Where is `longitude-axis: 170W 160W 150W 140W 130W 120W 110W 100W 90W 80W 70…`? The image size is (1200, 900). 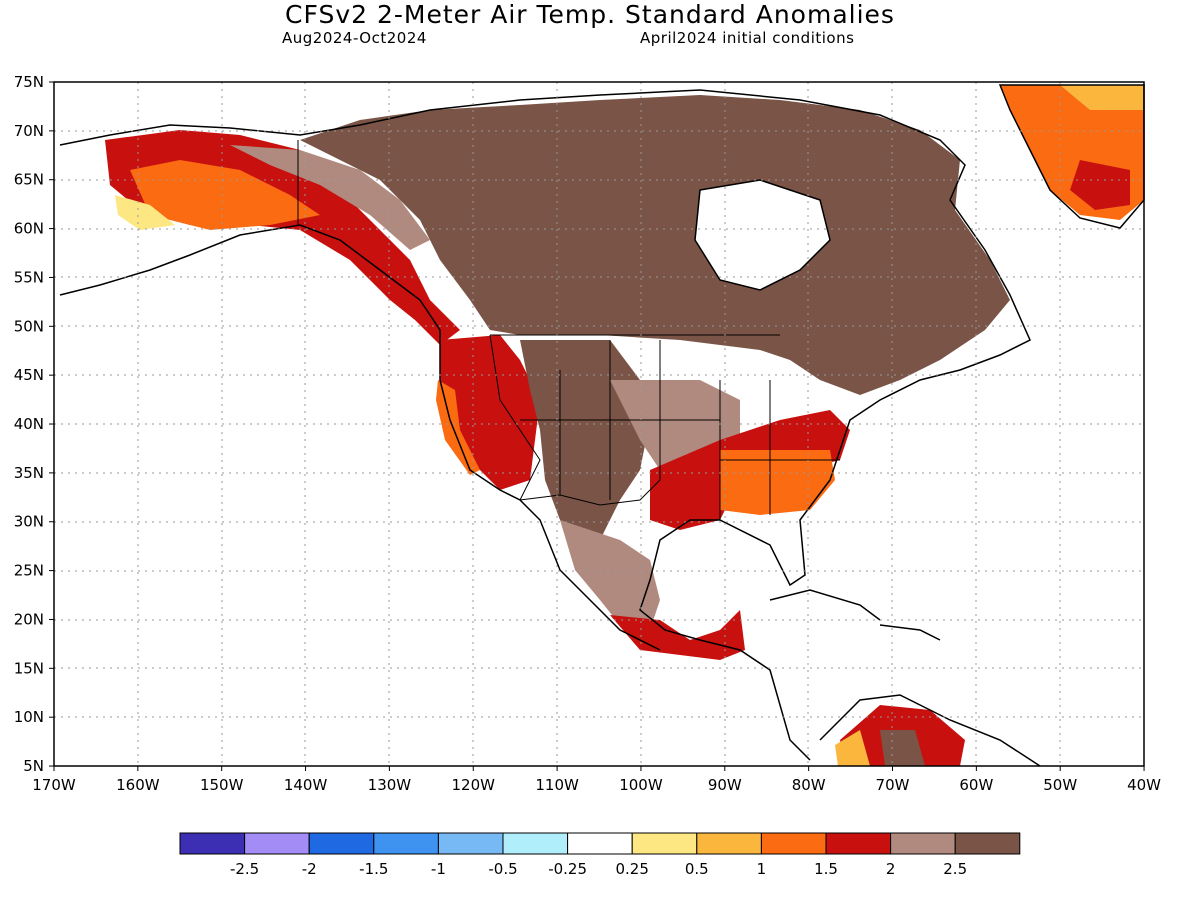
longitude-axis: 170W 160W 150W 140W 130W 120W 110W 100W 90W 80W 70… is located at coordinates (596, 780).